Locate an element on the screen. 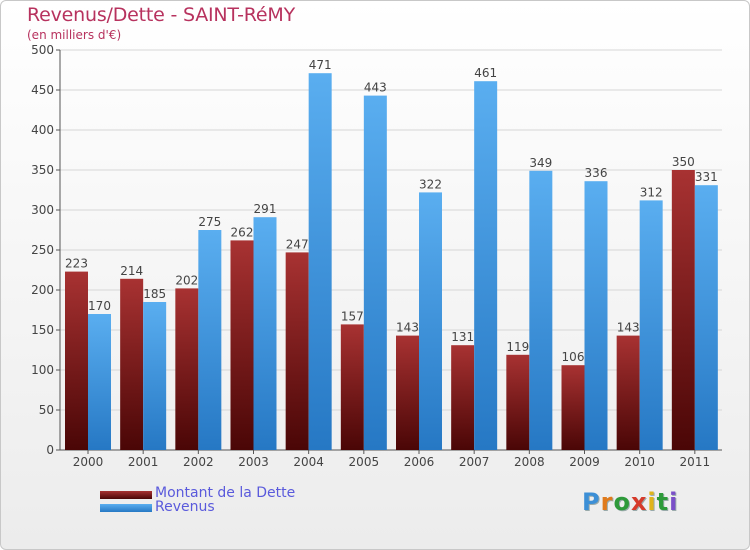 This screenshot has height=550, width=750. y-tick-label: 0 is located at coordinates (50, 450).